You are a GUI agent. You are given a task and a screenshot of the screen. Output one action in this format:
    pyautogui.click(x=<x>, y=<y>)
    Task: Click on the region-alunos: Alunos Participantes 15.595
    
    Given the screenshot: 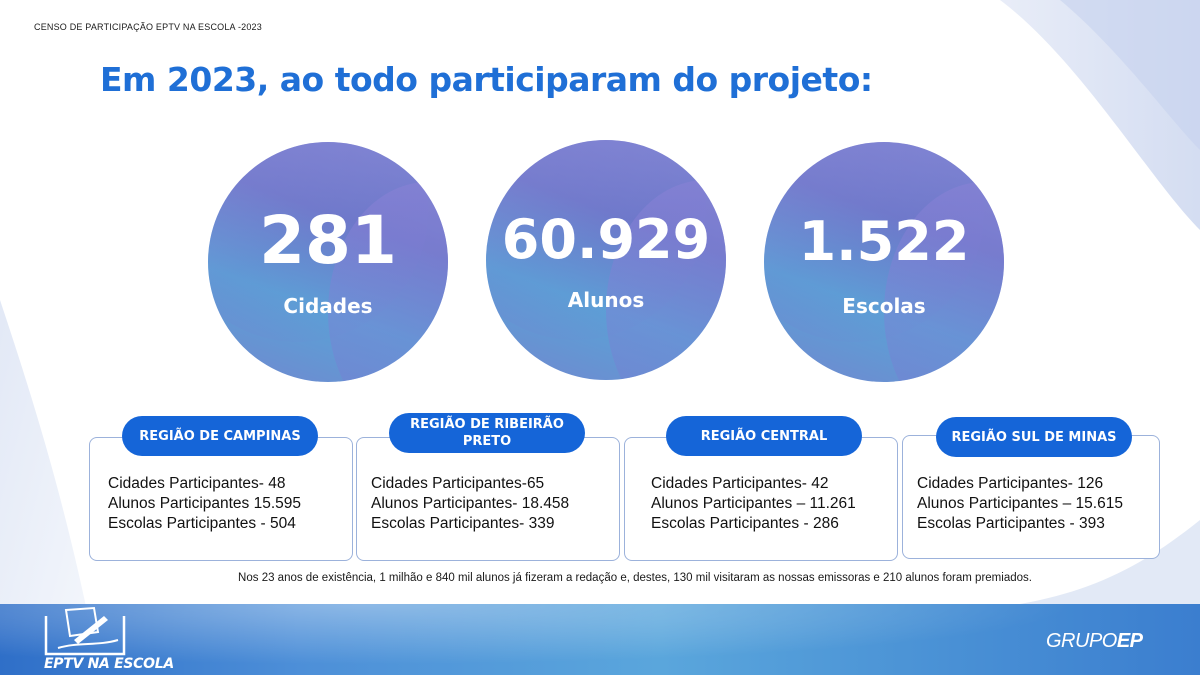 What is the action you would take?
    pyautogui.click(x=205, y=503)
    